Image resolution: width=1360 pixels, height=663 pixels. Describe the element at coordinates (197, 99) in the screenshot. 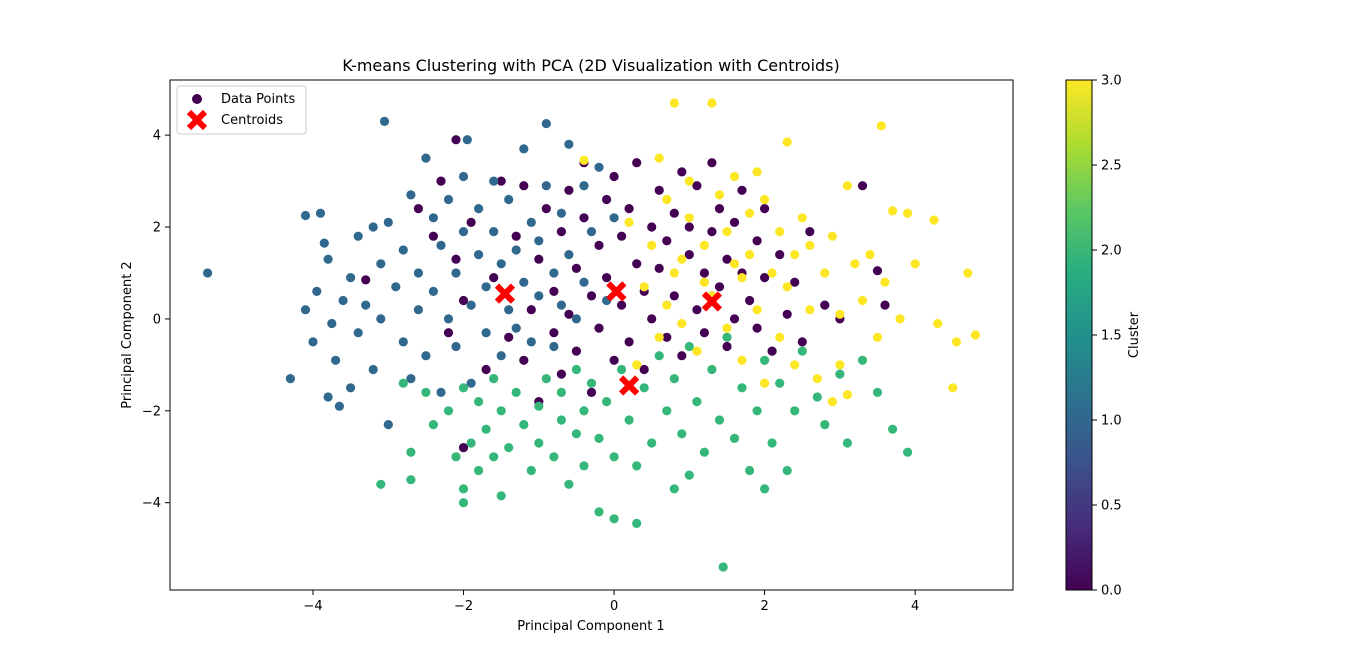

I see `legend-data-points-marker` at that location.